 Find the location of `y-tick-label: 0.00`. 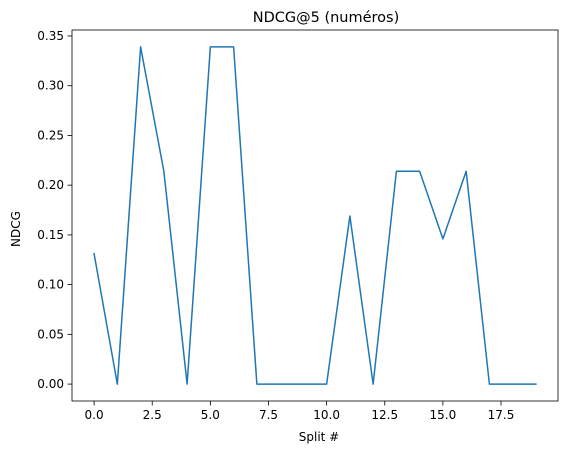

y-tick-label: 0.00 is located at coordinates (50, 384).